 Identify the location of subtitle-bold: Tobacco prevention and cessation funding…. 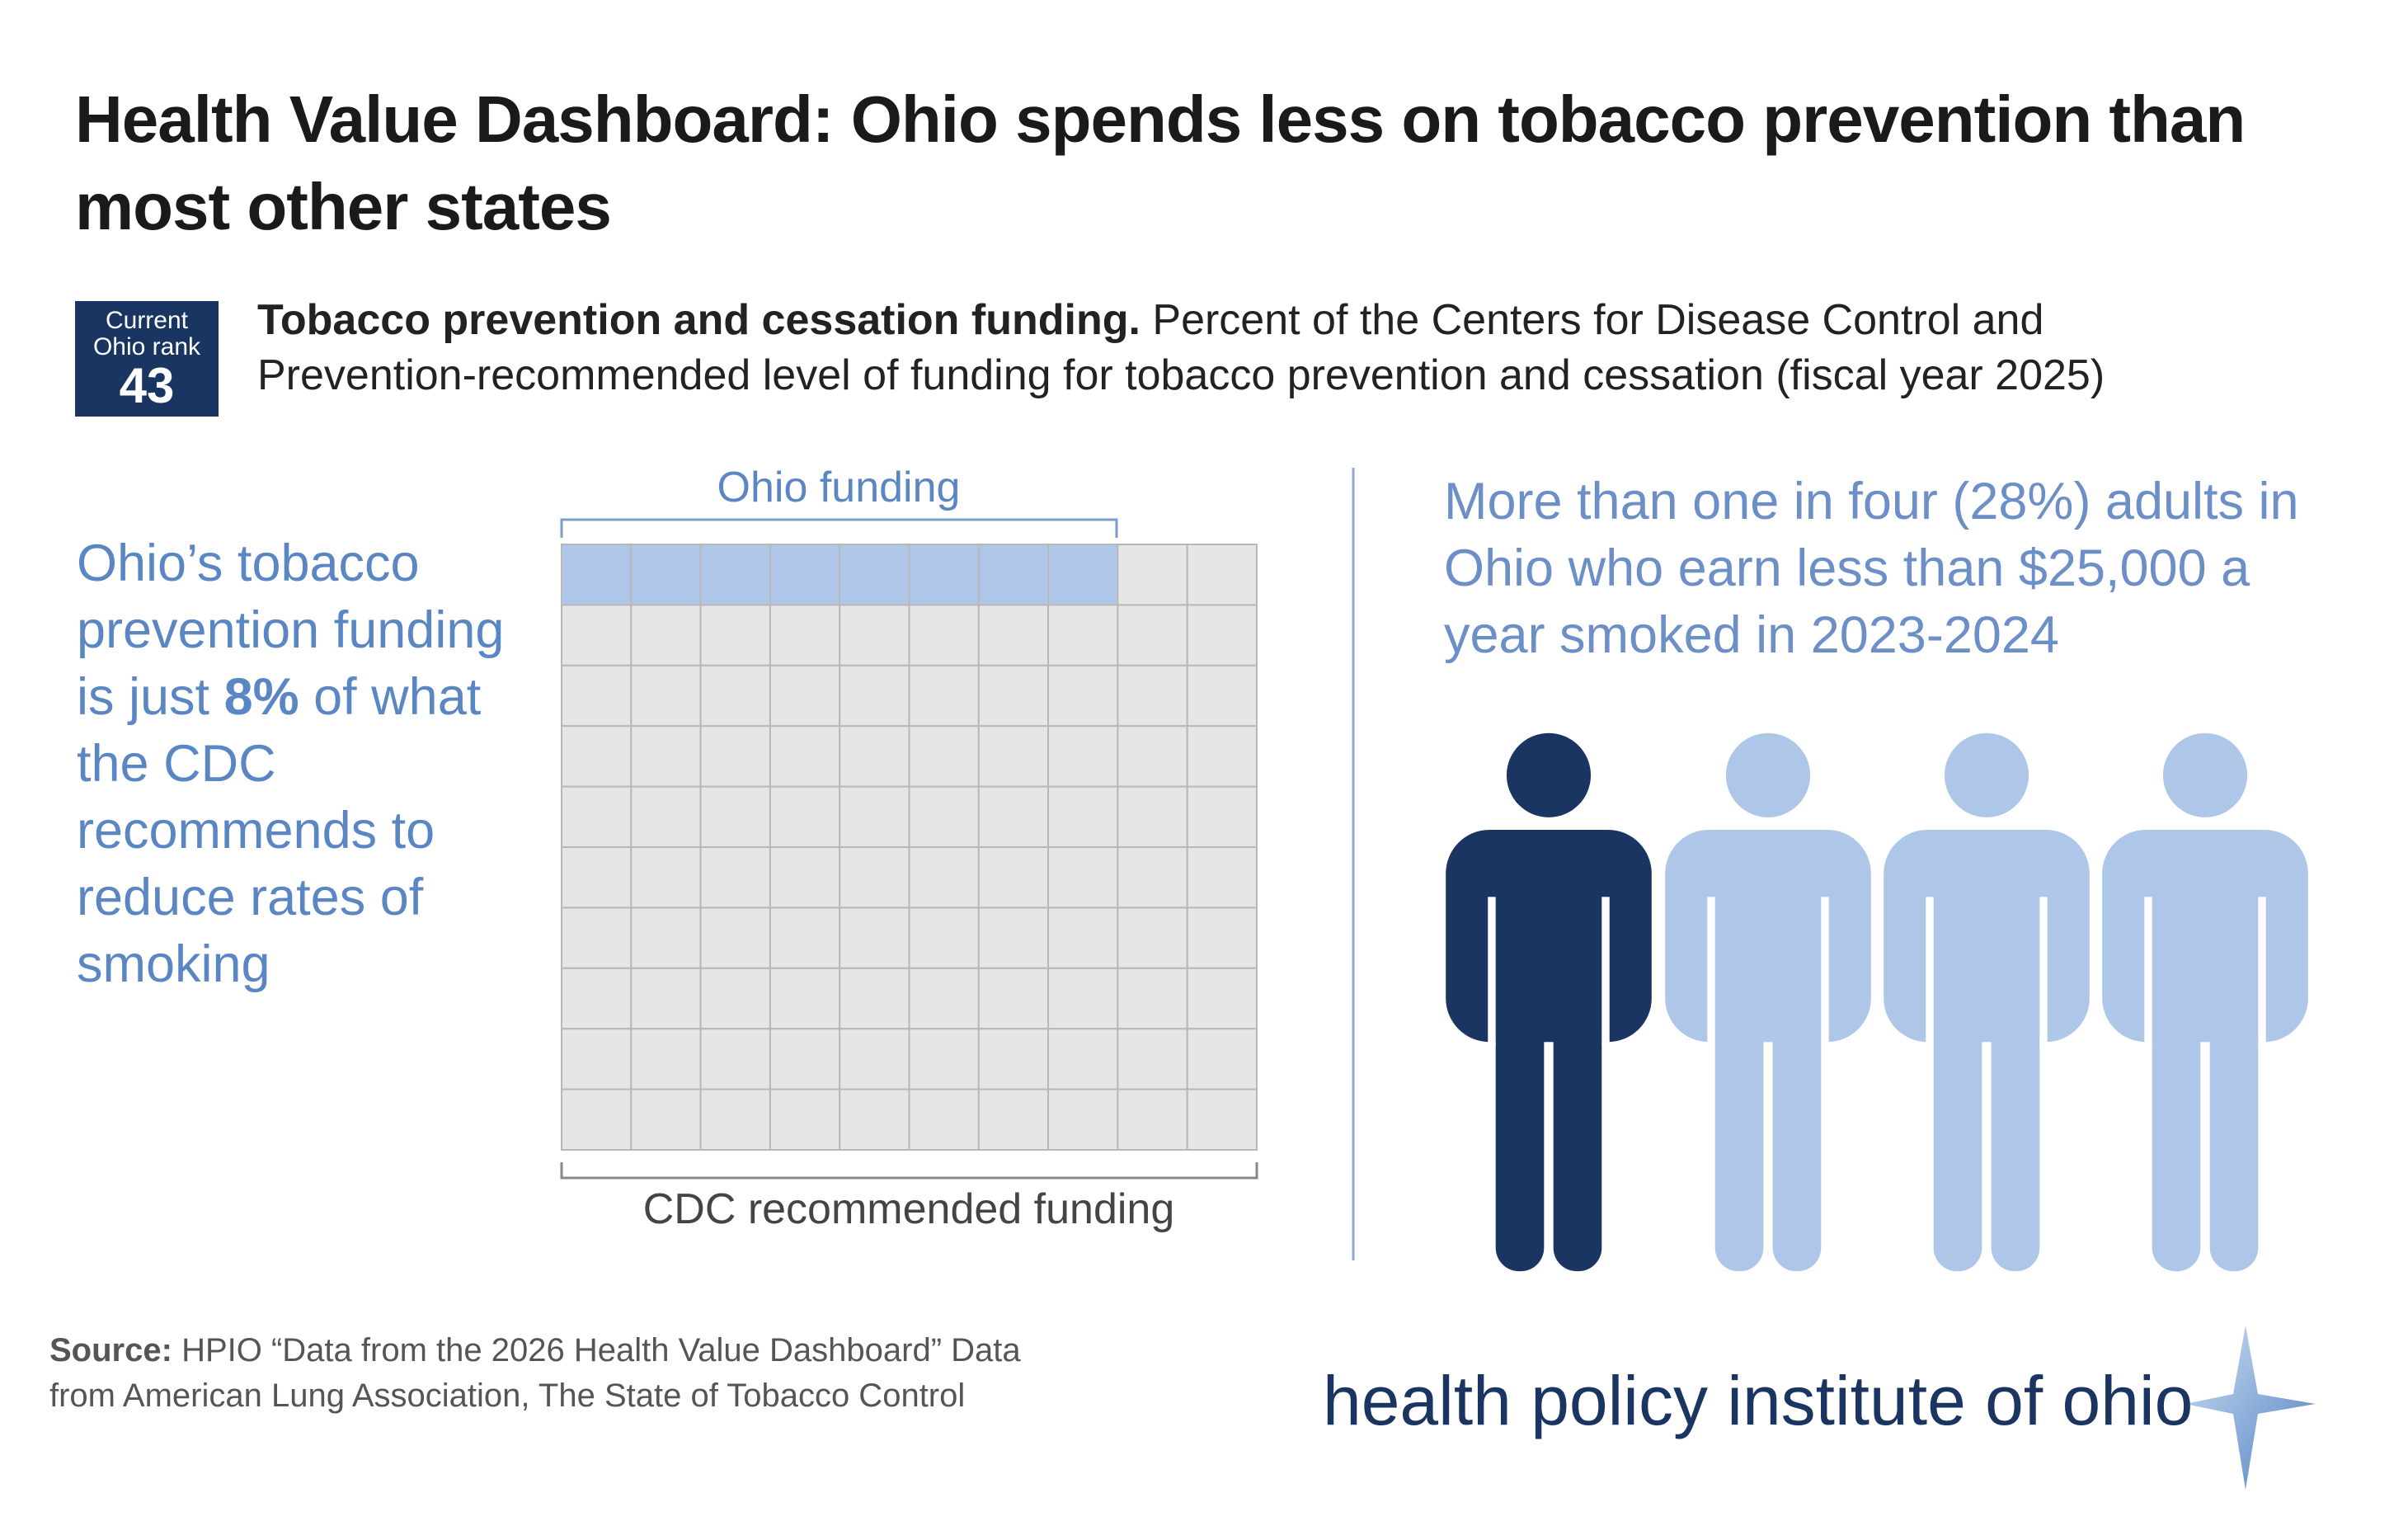
(699, 320).